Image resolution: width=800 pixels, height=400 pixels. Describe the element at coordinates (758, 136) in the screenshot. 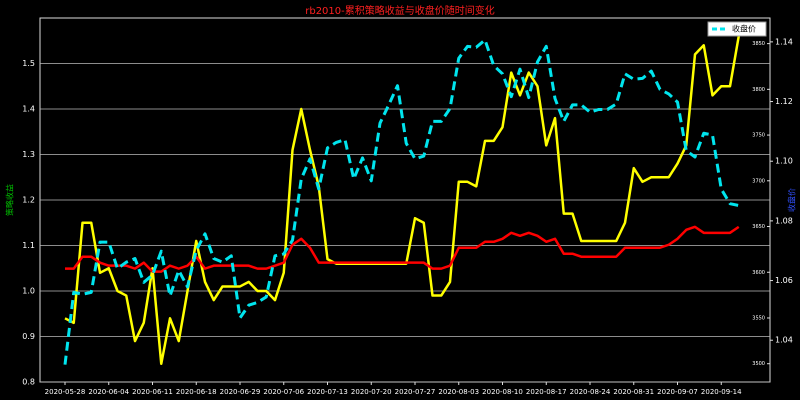

I see `y3-tick-label: 3750` at that location.